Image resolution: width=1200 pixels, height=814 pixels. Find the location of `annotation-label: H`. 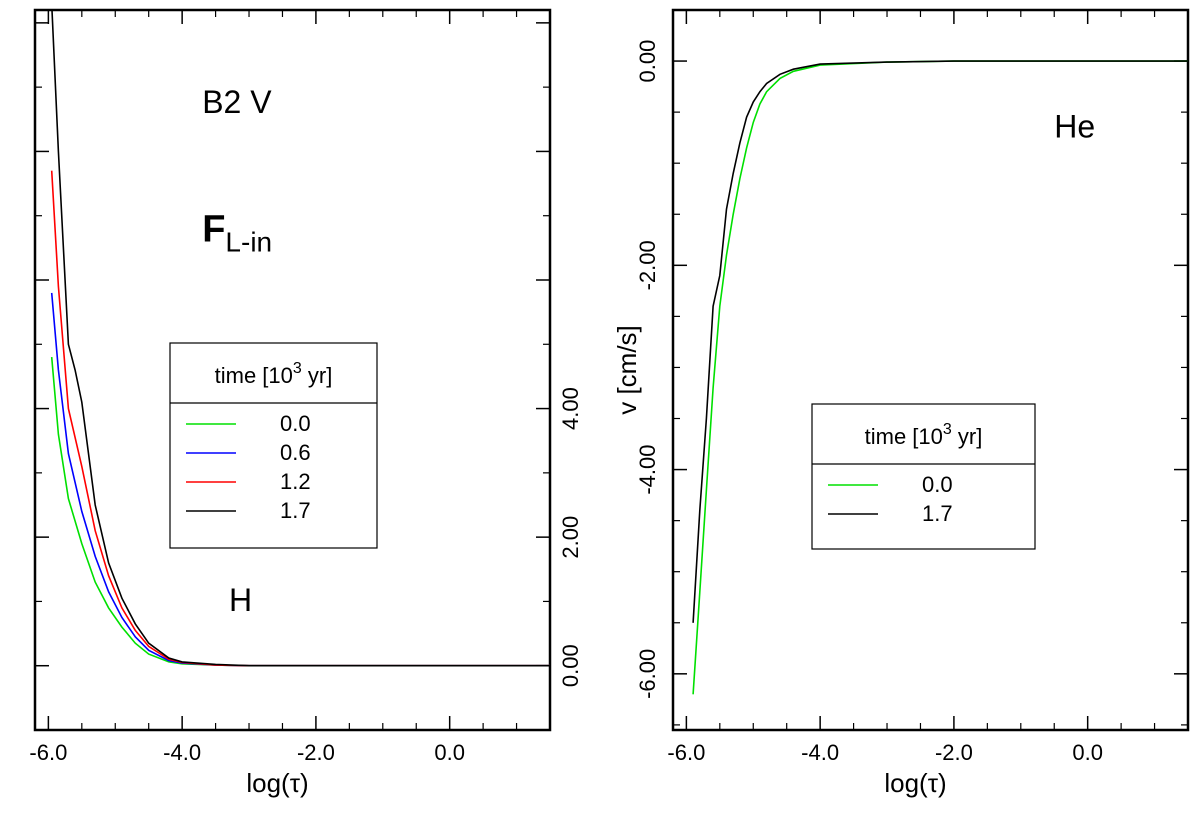

annotation-label: H is located at coordinates (240, 600).